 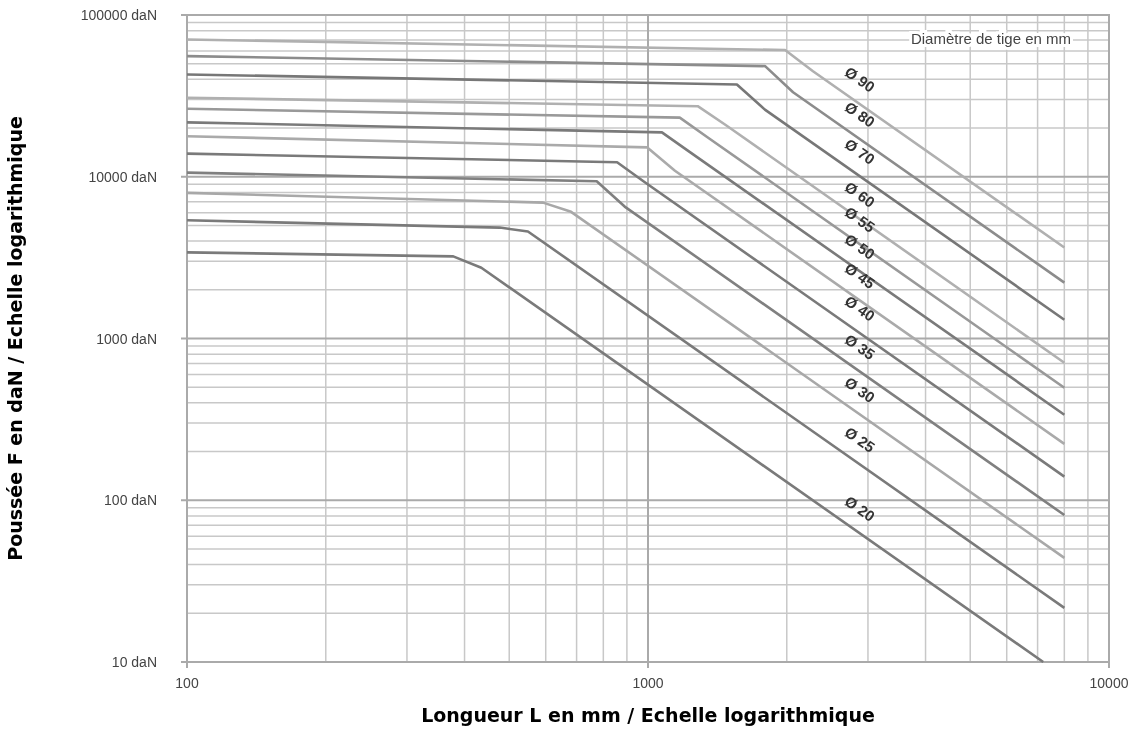 What do you see at coordinates (122, 176) in the screenshot?
I see `y-tick-label: 10000 daN` at bounding box center [122, 176].